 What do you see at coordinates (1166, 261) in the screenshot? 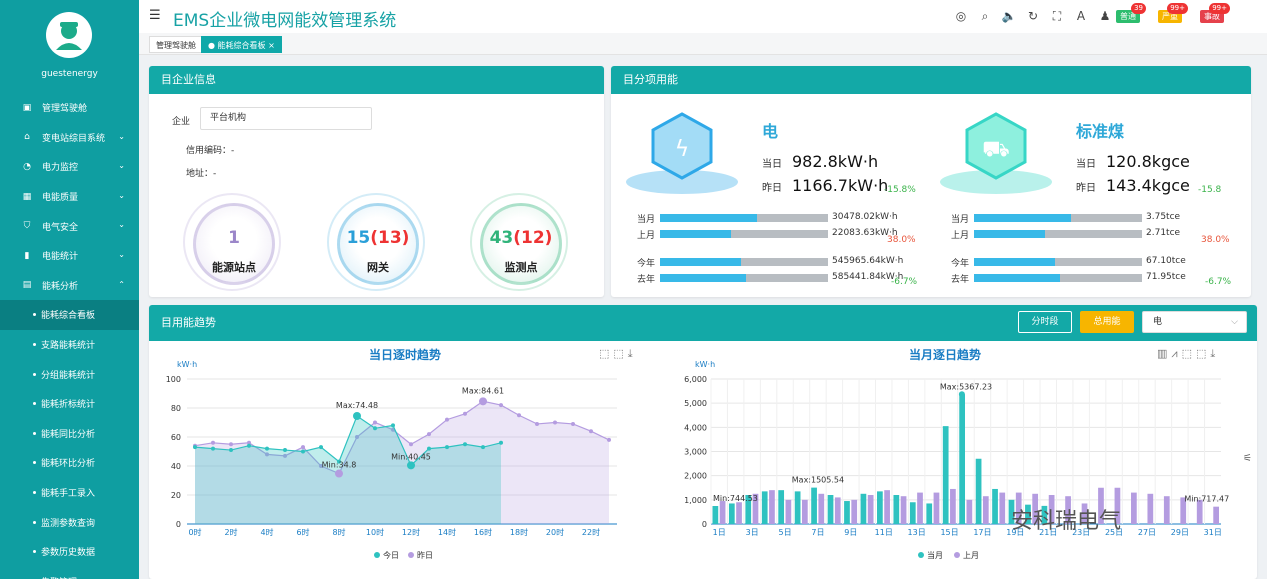
I see `row-value: 67.10tce` at bounding box center [1166, 261].